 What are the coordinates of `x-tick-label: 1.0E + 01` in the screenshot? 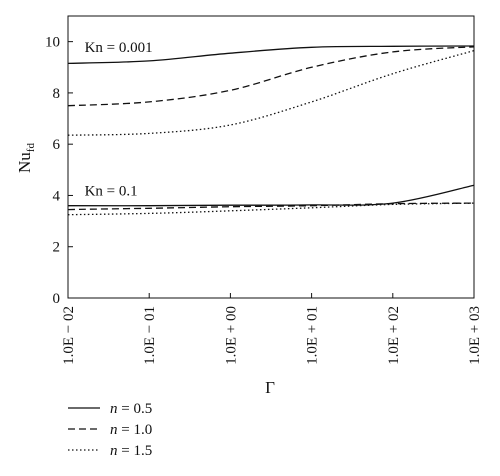 It's located at (313, 335).